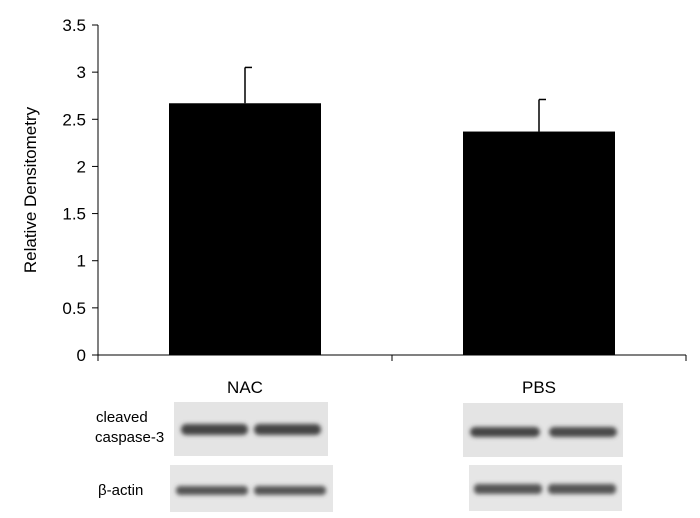  What do you see at coordinates (392, 357) in the screenshot?
I see `x-axis` at bounding box center [392, 357].